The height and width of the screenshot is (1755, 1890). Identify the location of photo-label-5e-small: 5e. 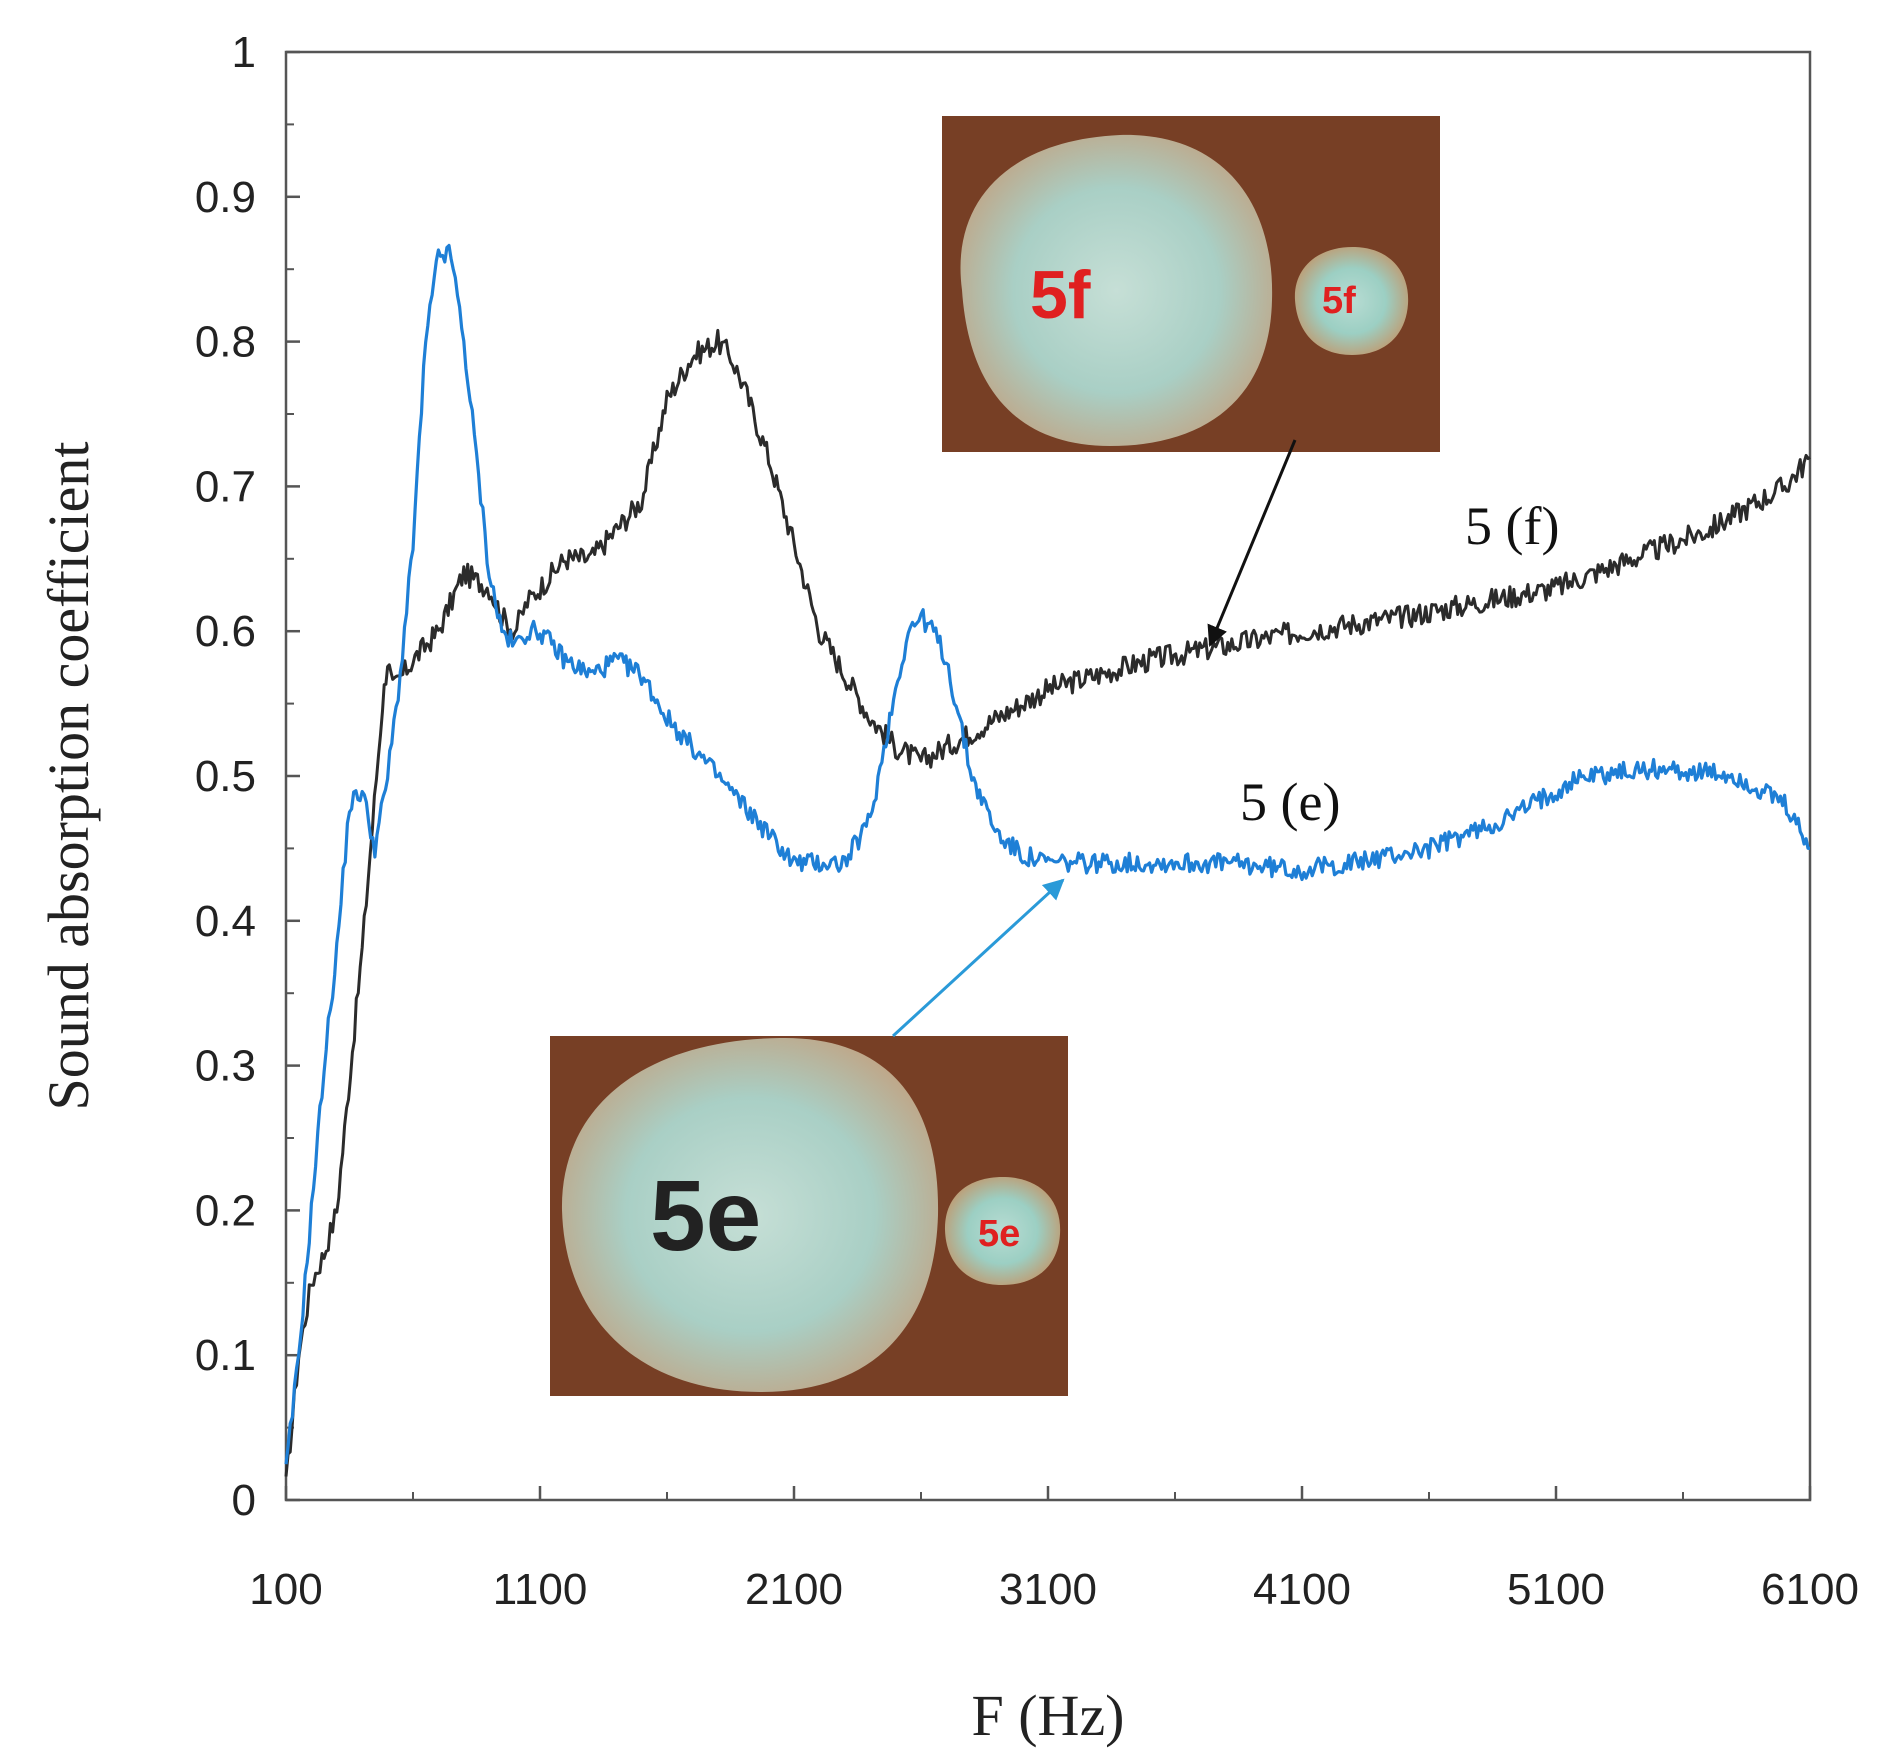
(999, 1234).